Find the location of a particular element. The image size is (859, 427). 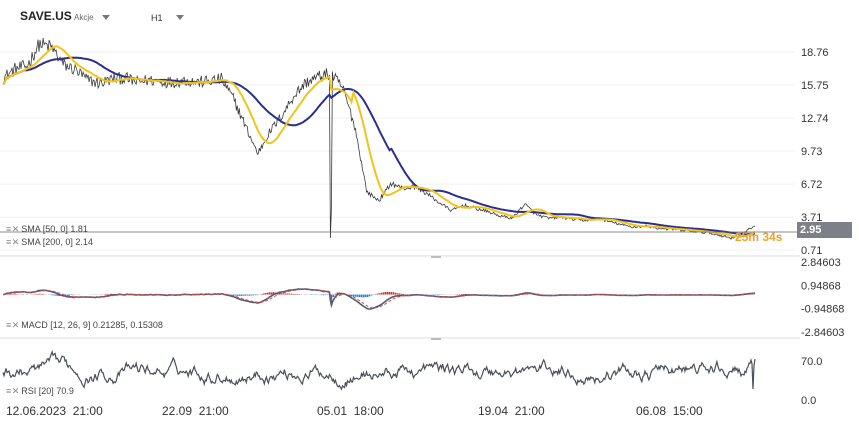

sma200-name: SMA [200, 0] is located at coordinates (47, 242).